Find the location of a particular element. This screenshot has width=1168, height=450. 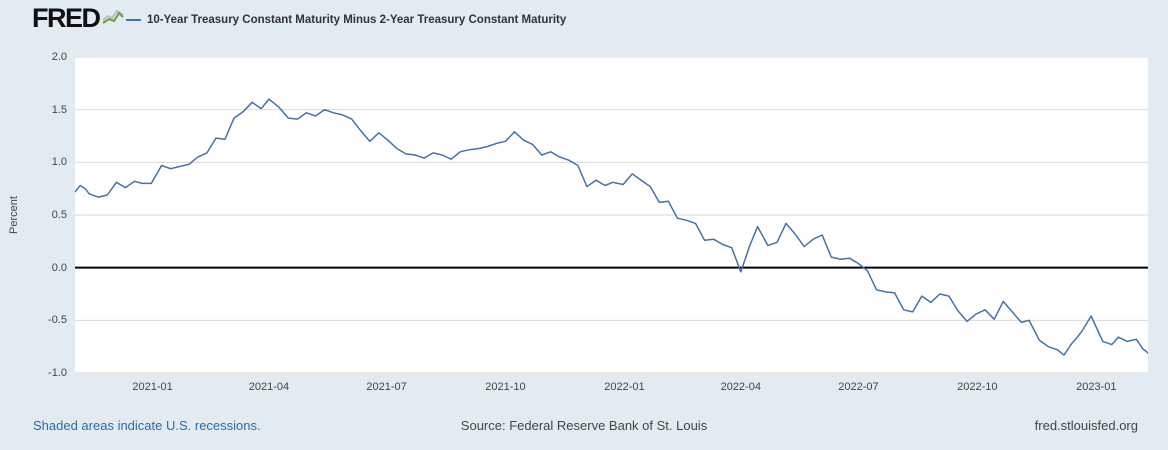

footer-recession-link: Shaded areas indicate U.S. recessions. is located at coordinates (147, 425).